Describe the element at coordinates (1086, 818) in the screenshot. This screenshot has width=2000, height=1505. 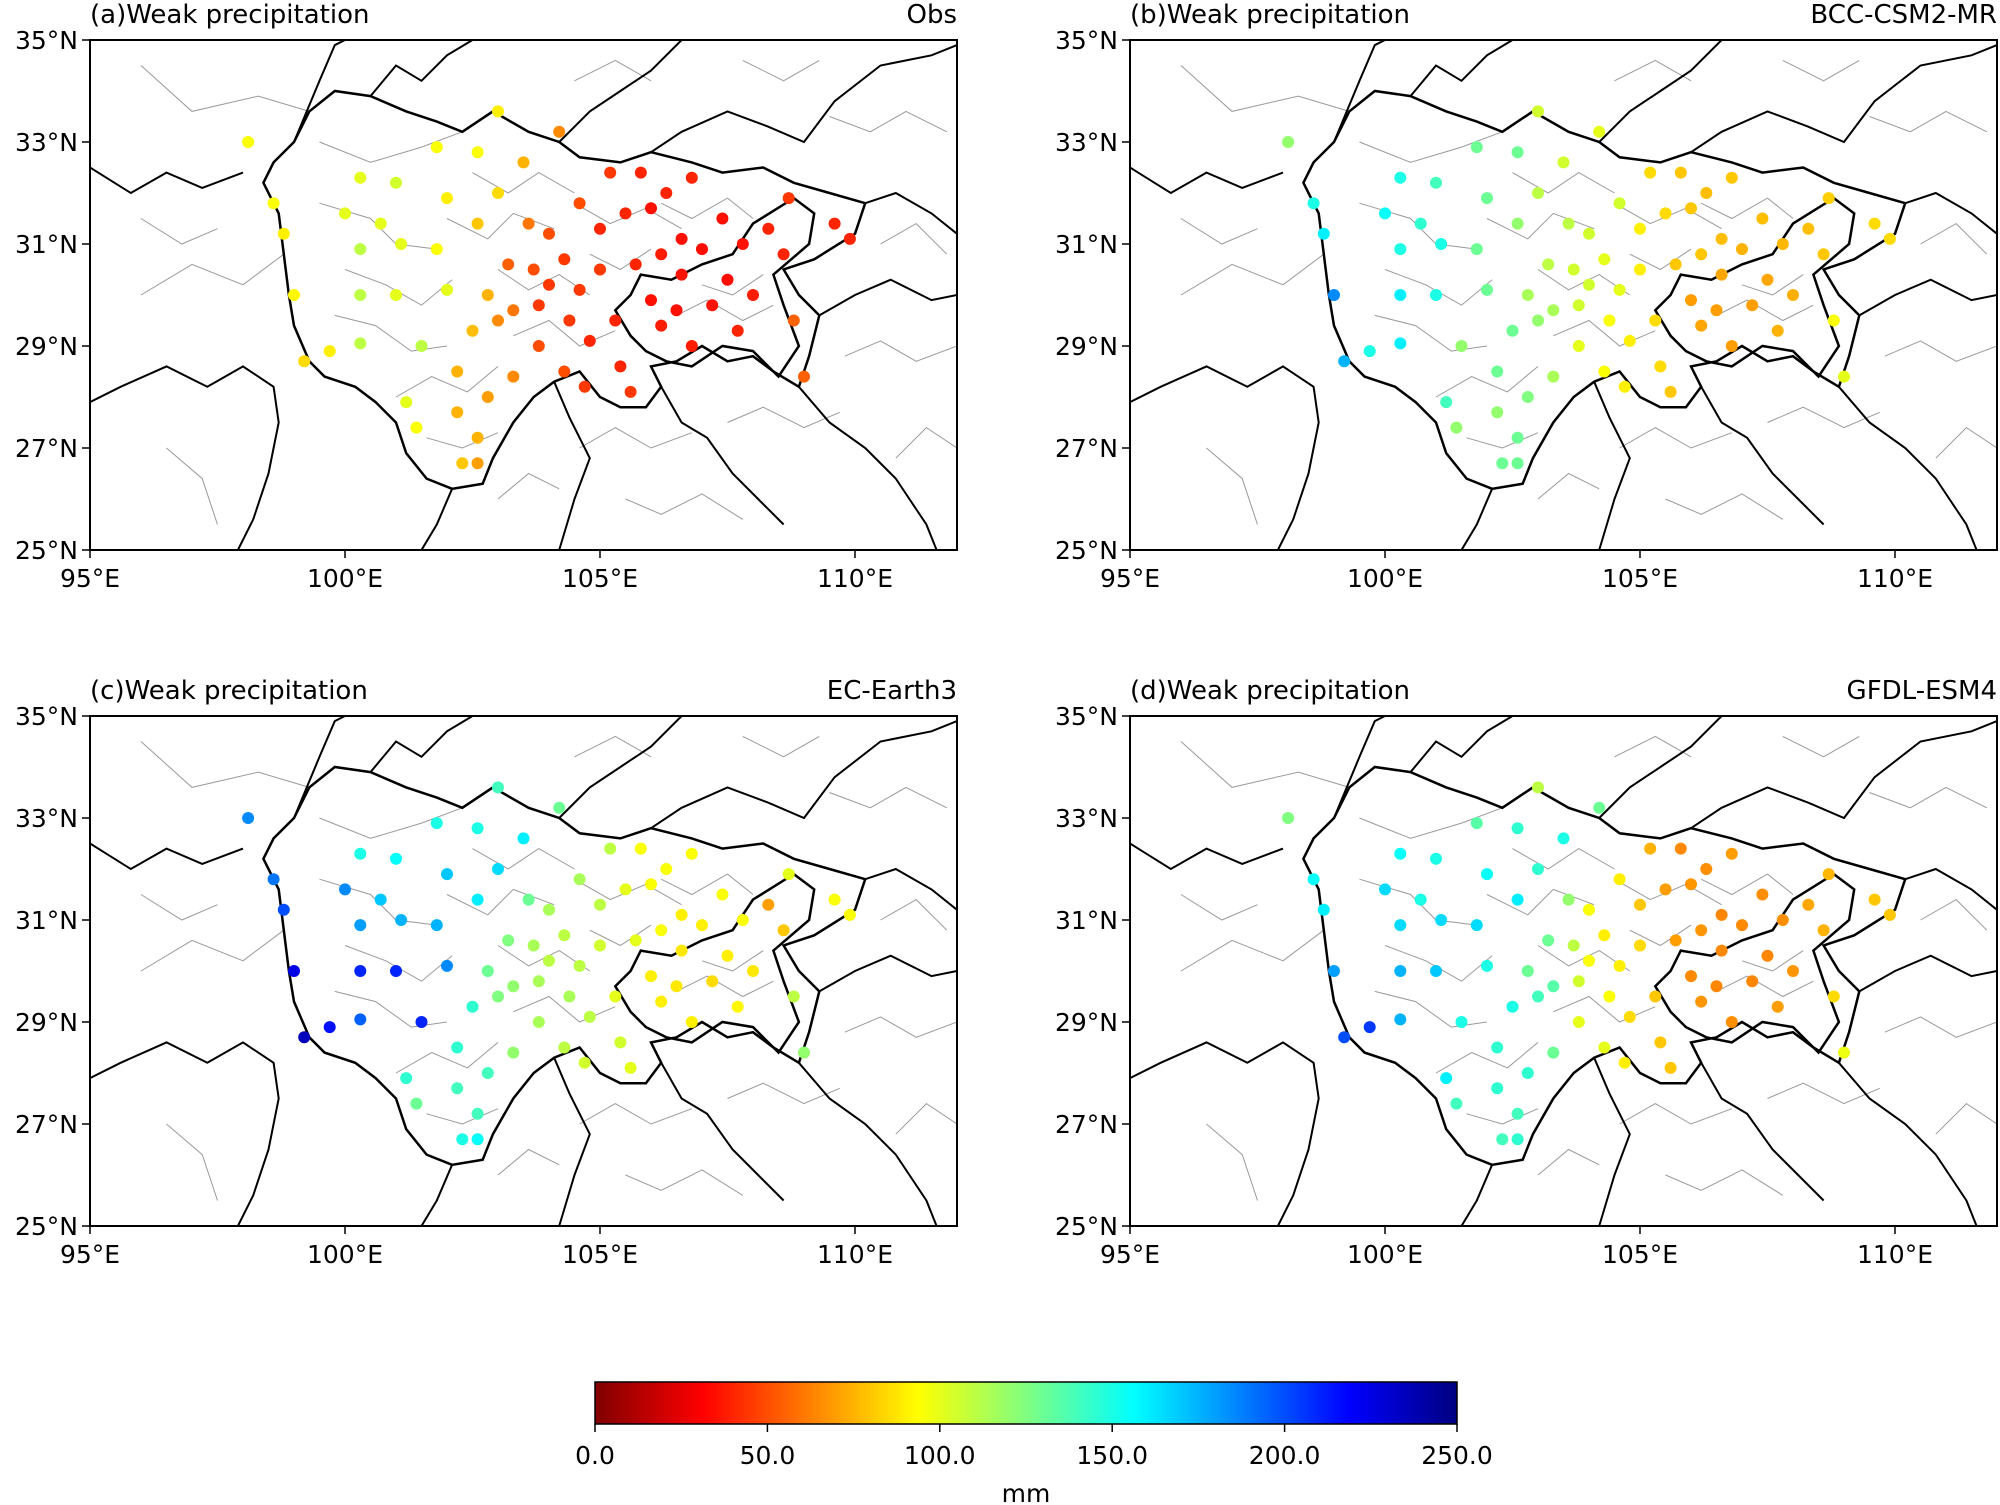
I see `lat-tick-label: 33°N` at that location.